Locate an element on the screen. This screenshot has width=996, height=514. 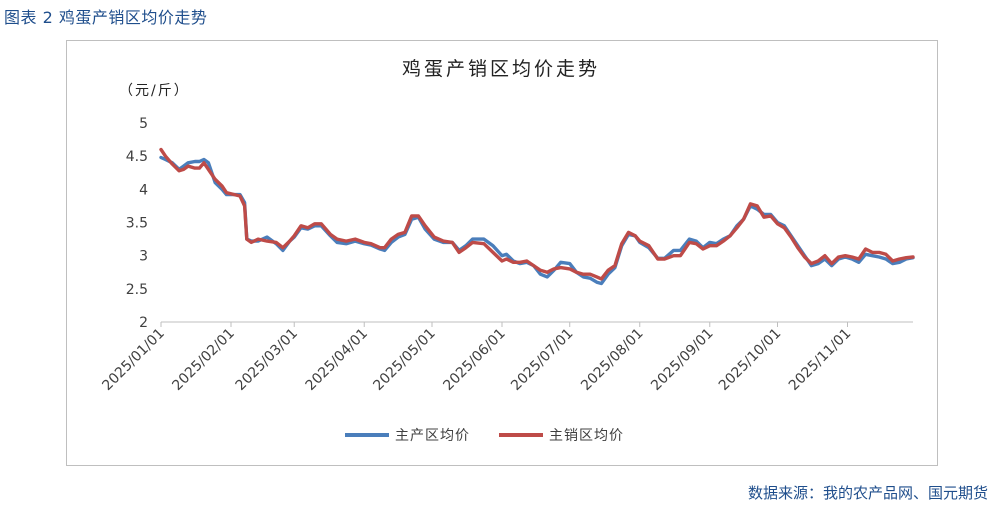
y-tick-label: 3.5 is located at coordinates (137, 224).